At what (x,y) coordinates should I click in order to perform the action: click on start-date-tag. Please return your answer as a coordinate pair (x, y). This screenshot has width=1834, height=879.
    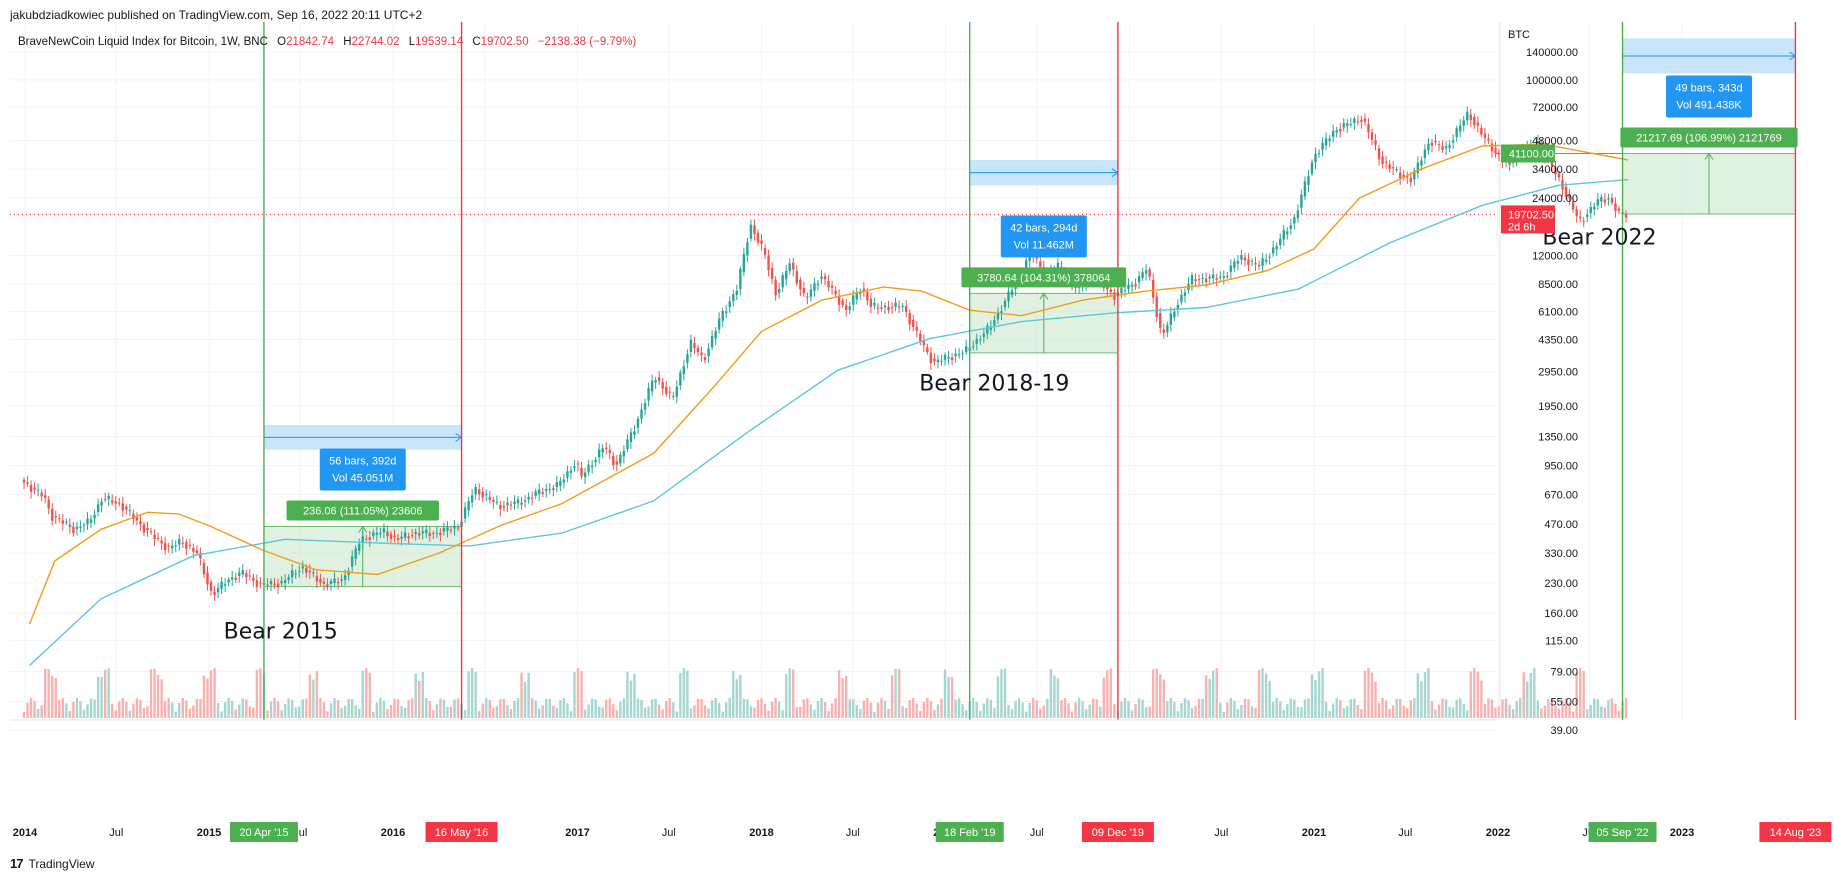
    Looking at the image, I should click on (1622, 832).